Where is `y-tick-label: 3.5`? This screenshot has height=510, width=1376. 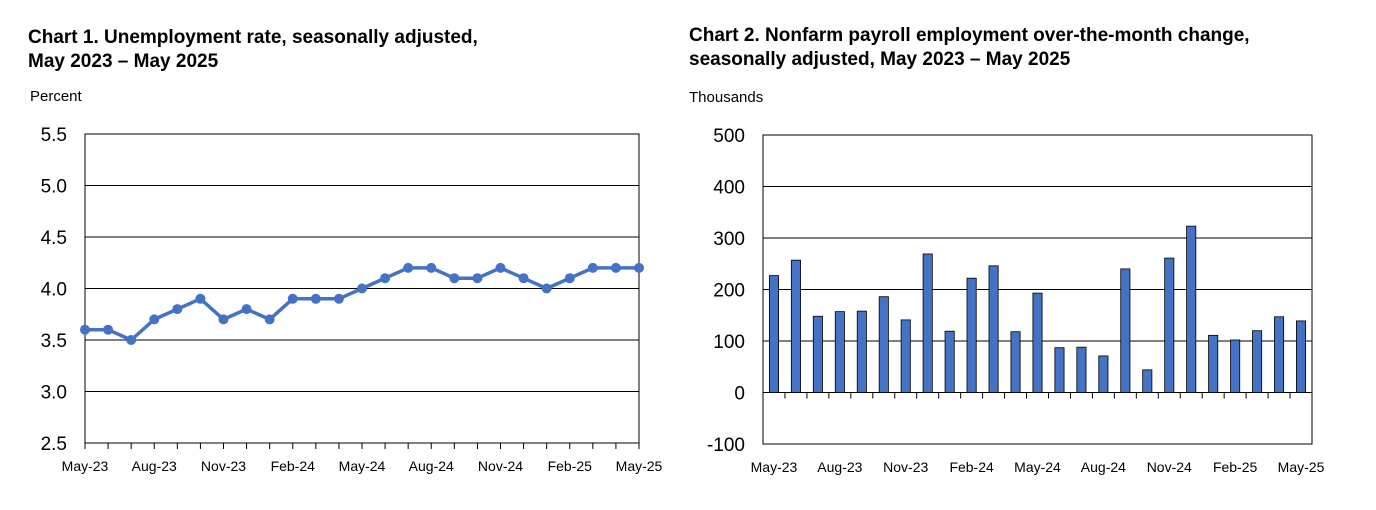 y-tick-label: 3.5 is located at coordinates (54, 341).